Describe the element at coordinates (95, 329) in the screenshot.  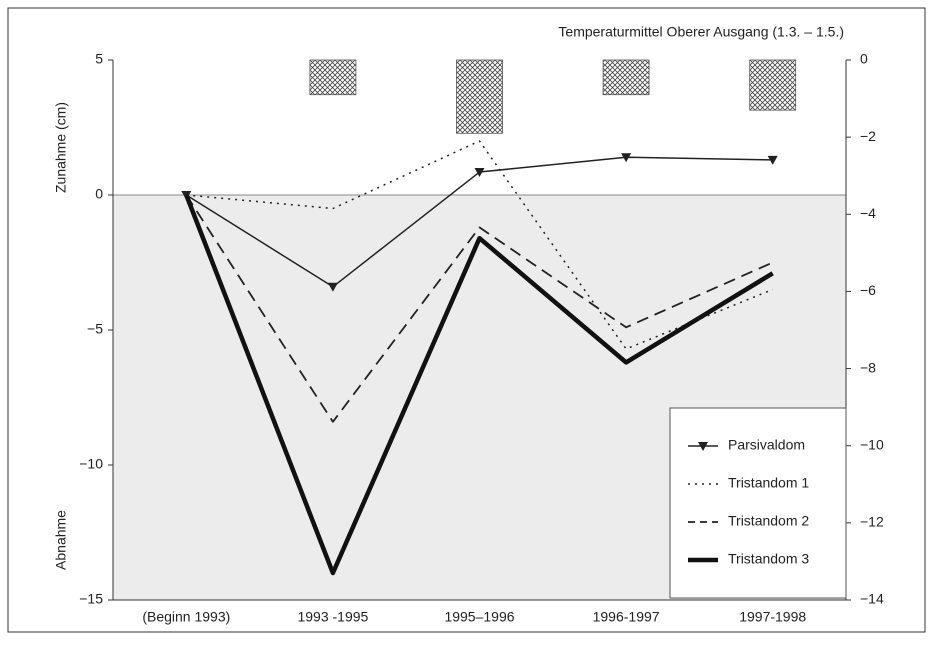
I see `y-tick-label: −5` at that location.